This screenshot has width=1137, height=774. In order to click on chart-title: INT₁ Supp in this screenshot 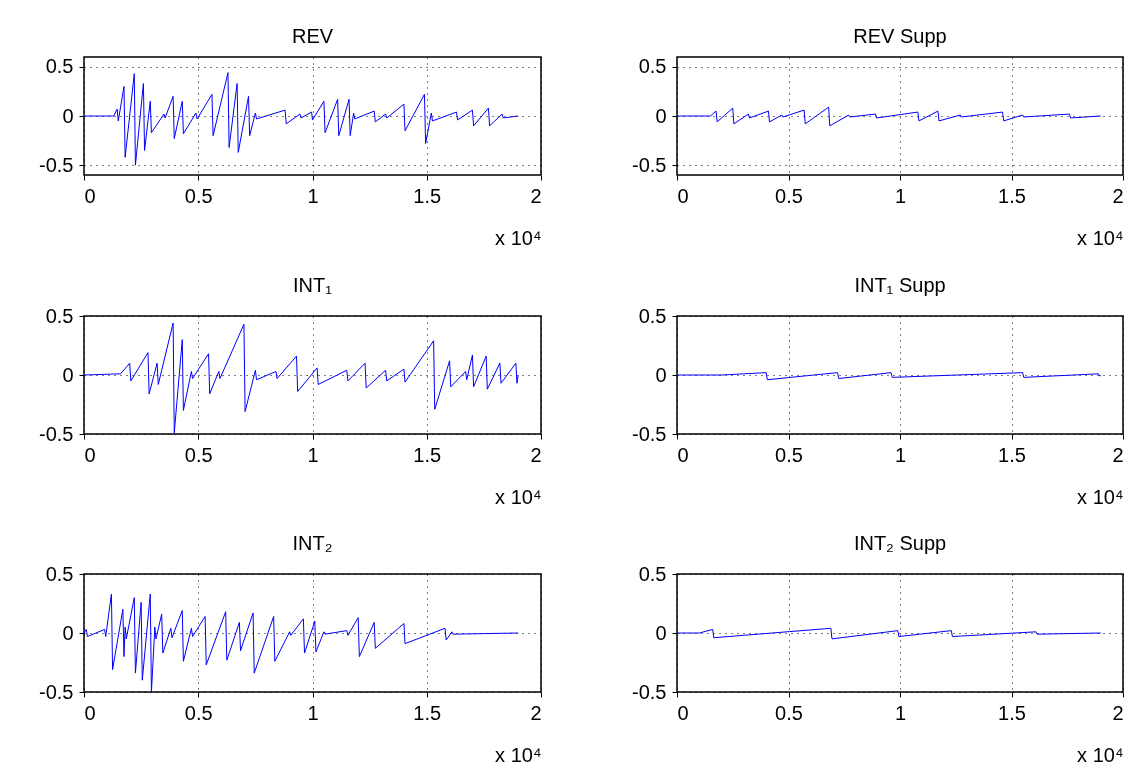, I will do `click(900, 285)`.